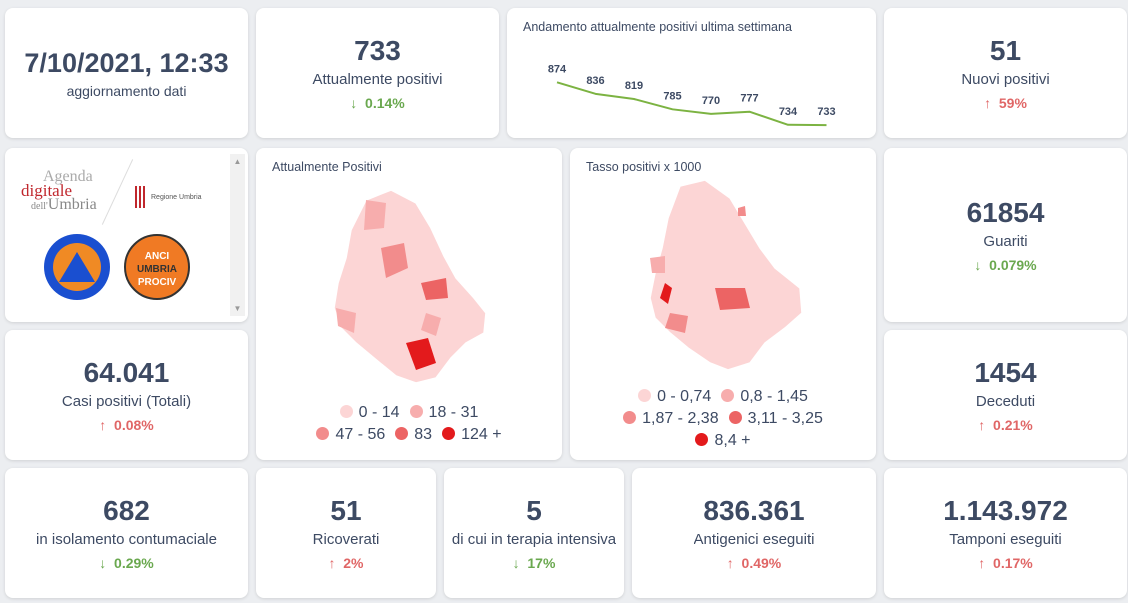 The image size is (1128, 603). Describe the element at coordinates (634, 86) in the screenshot. I see `trend-data-label: 819` at that location.